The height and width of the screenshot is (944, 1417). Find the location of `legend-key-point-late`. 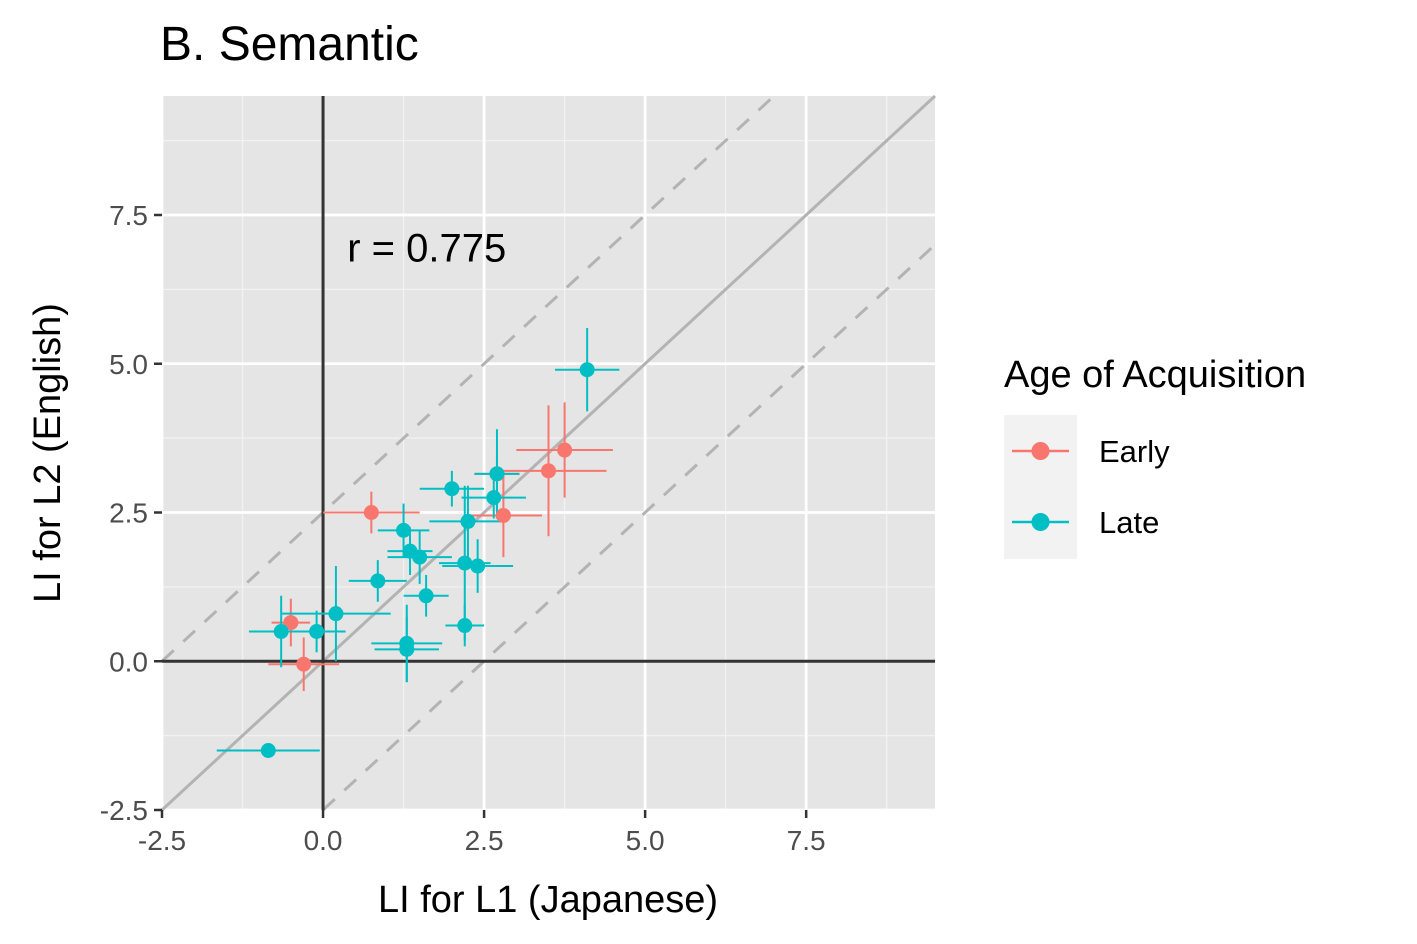

legend-key-point-late is located at coordinates (1040, 522).